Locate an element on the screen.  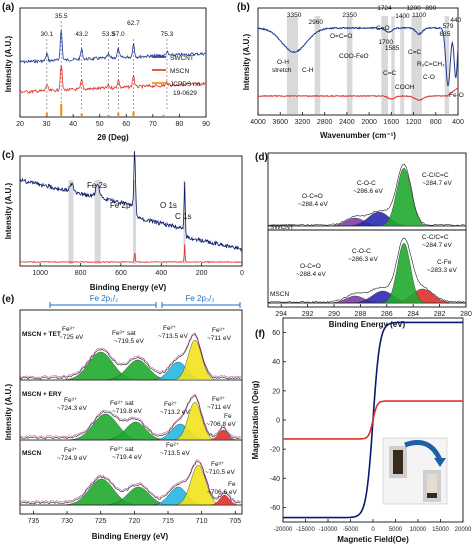
e-sample2-fe-peak is located at coordinates (131, 500).